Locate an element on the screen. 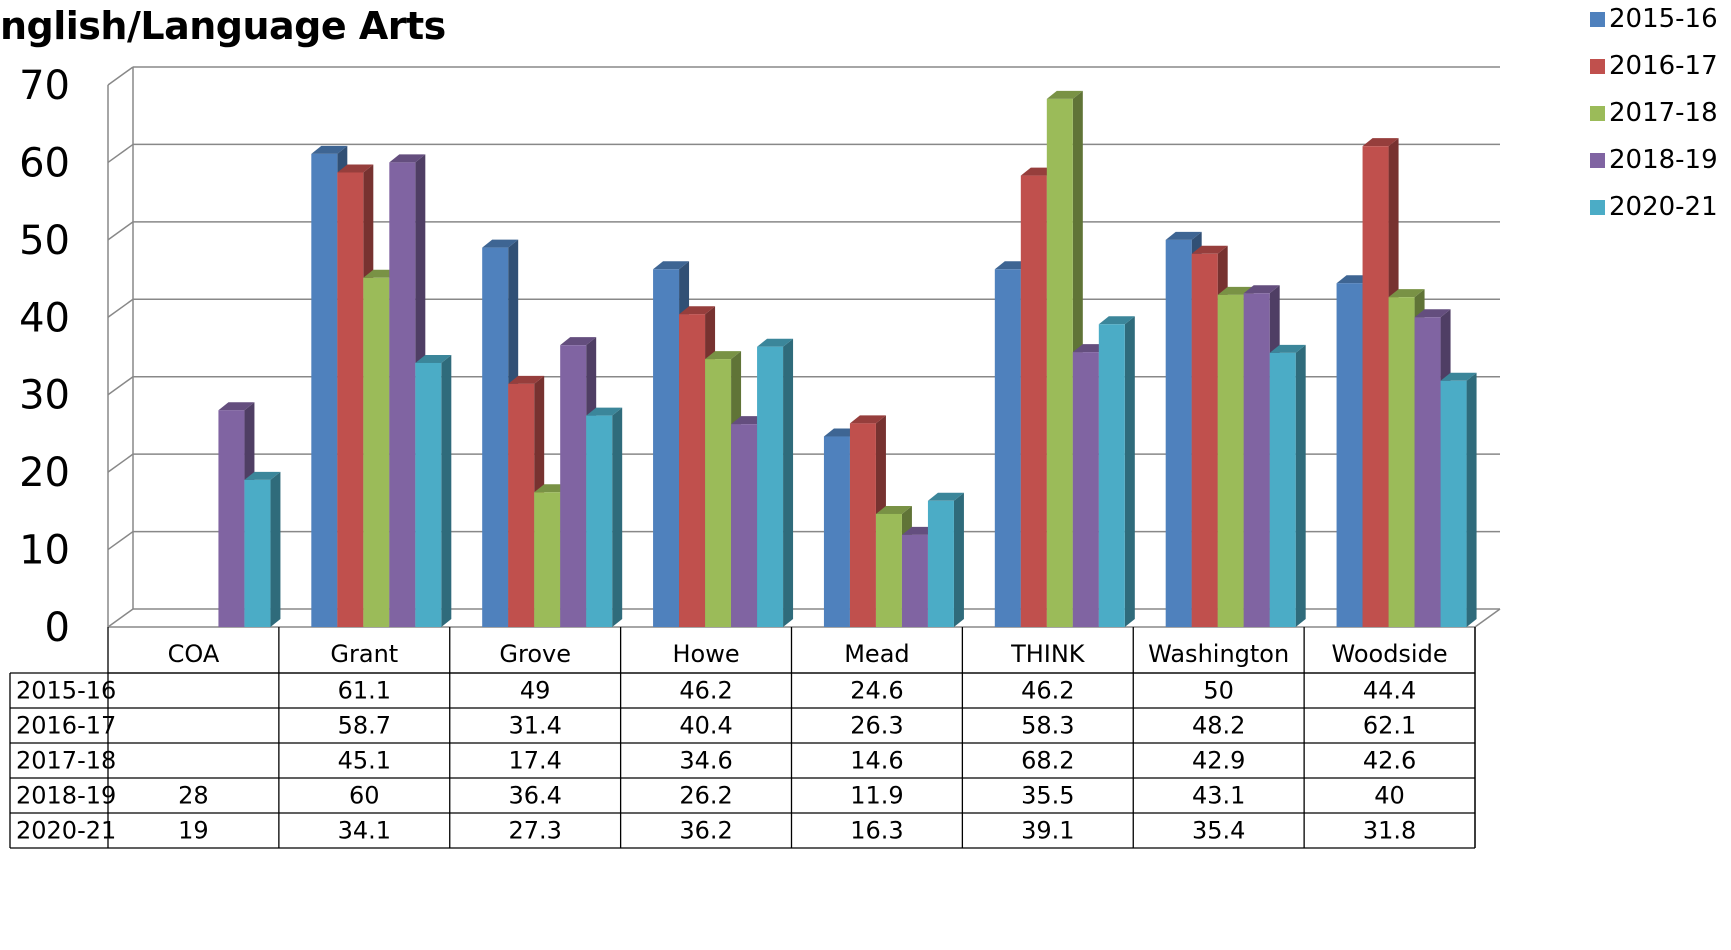 The height and width of the screenshot is (950, 1731). legend-entry: 2018-19 is located at coordinates (1663, 160).